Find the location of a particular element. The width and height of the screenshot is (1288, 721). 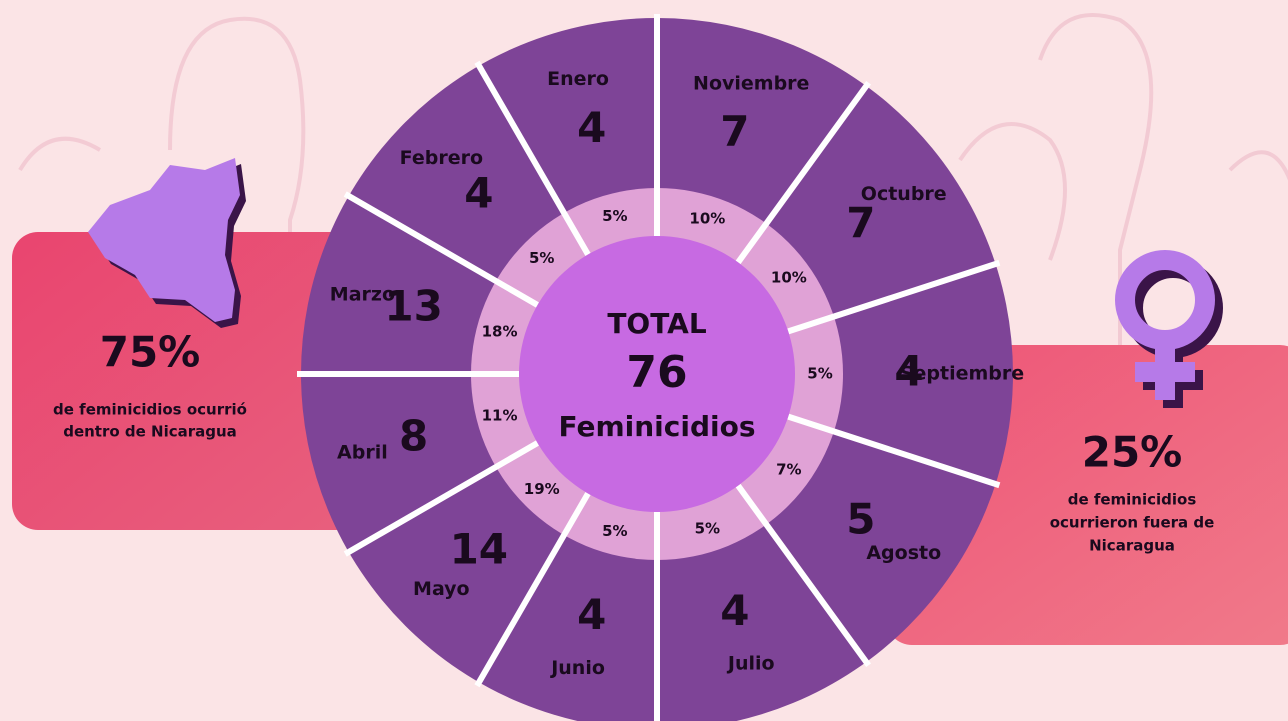

month-name: Marzo is located at coordinates (362, 295).